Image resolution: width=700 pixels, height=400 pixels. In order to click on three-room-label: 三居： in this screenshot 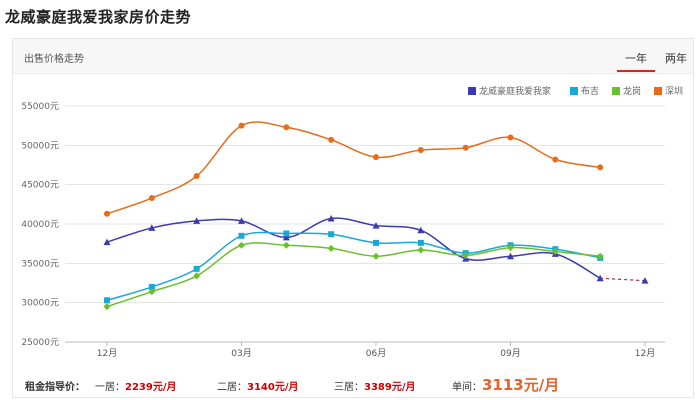, I will do `click(349, 387)`.